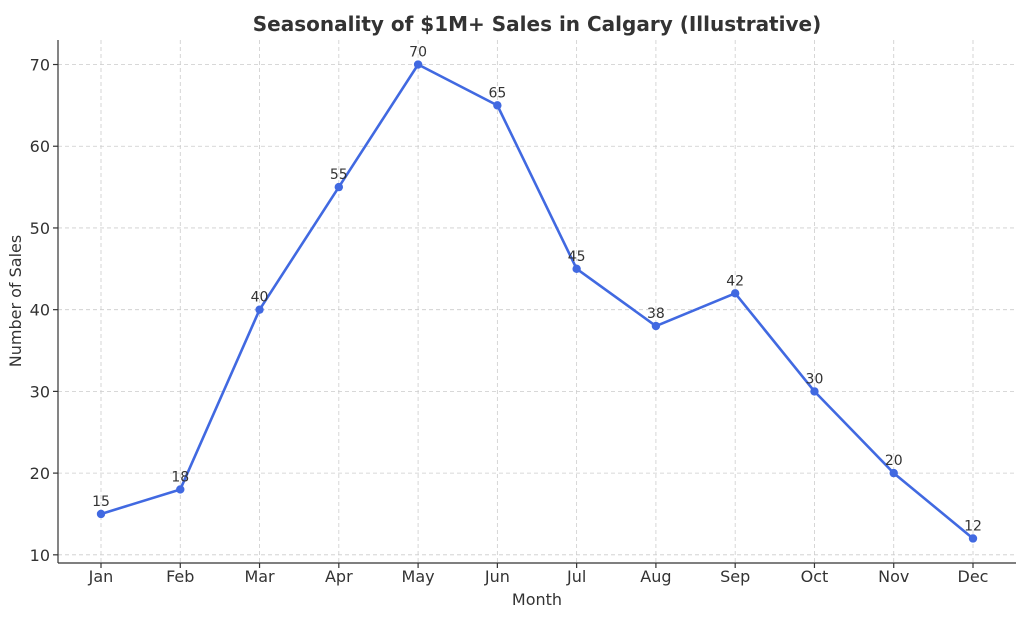  What do you see at coordinates (815, 576) in the screenshot?
I see `x-tick-label: Oct` at bounding box center [815, 576].